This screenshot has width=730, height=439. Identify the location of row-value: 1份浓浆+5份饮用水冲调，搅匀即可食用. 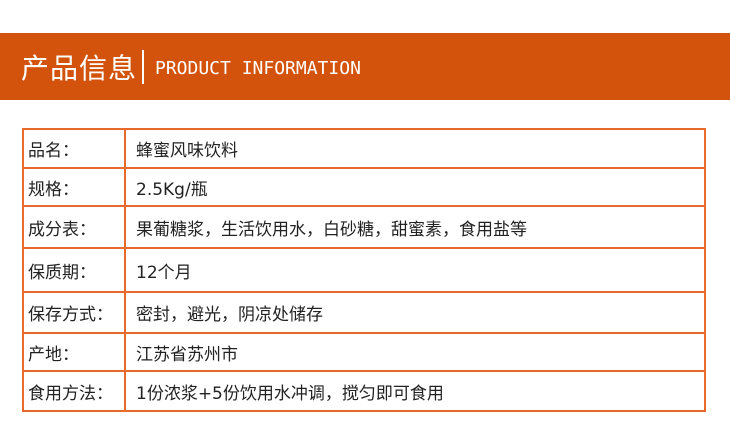
(415, 391).